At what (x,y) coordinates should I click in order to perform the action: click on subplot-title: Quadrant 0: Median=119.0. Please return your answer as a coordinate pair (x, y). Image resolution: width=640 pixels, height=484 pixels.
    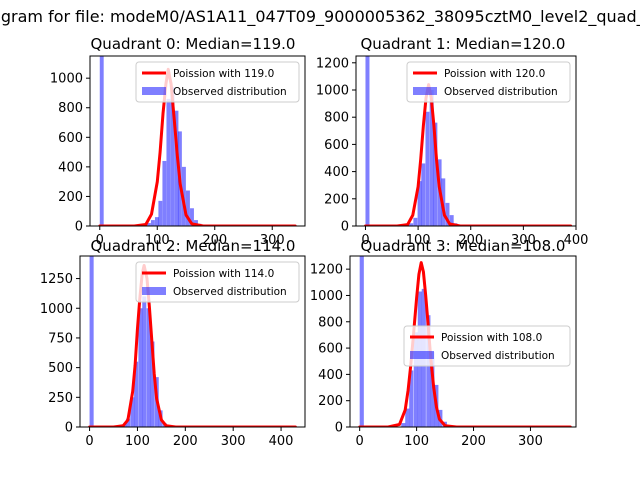
    Looking at the image, I should click on (193, 44).